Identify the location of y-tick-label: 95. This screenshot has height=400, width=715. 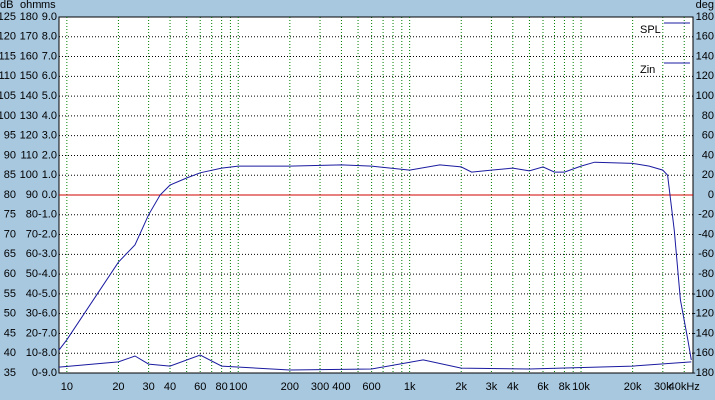
(10, 136).